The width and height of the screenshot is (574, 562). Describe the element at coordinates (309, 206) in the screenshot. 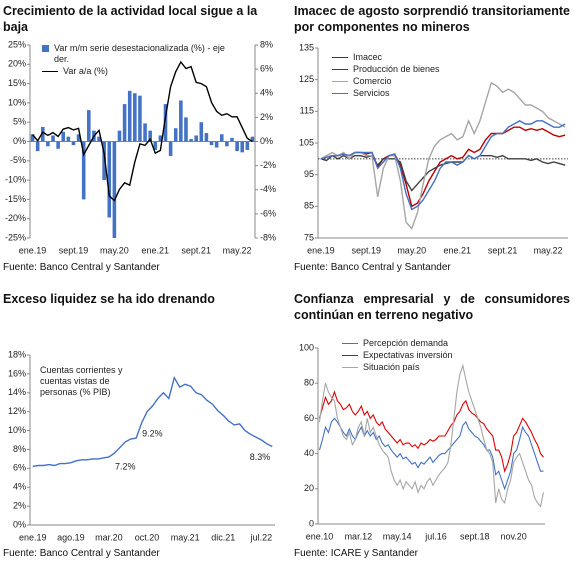

I see `y-tick-label: 85` at that location.